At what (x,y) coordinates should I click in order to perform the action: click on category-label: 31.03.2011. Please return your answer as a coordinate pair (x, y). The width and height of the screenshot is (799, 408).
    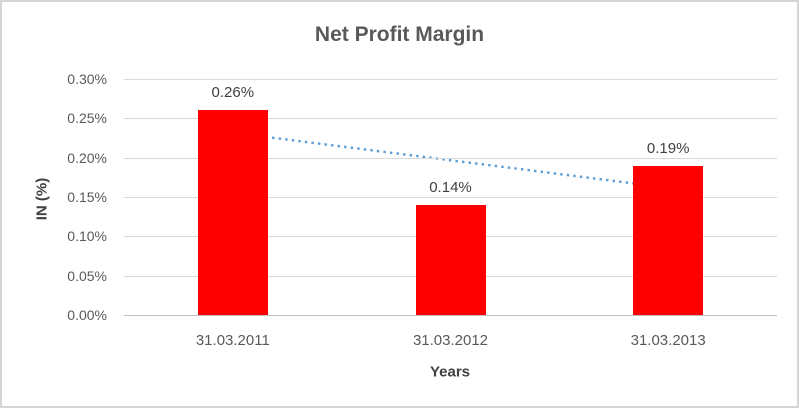
    Looking at the image, I should click on (232, 340).